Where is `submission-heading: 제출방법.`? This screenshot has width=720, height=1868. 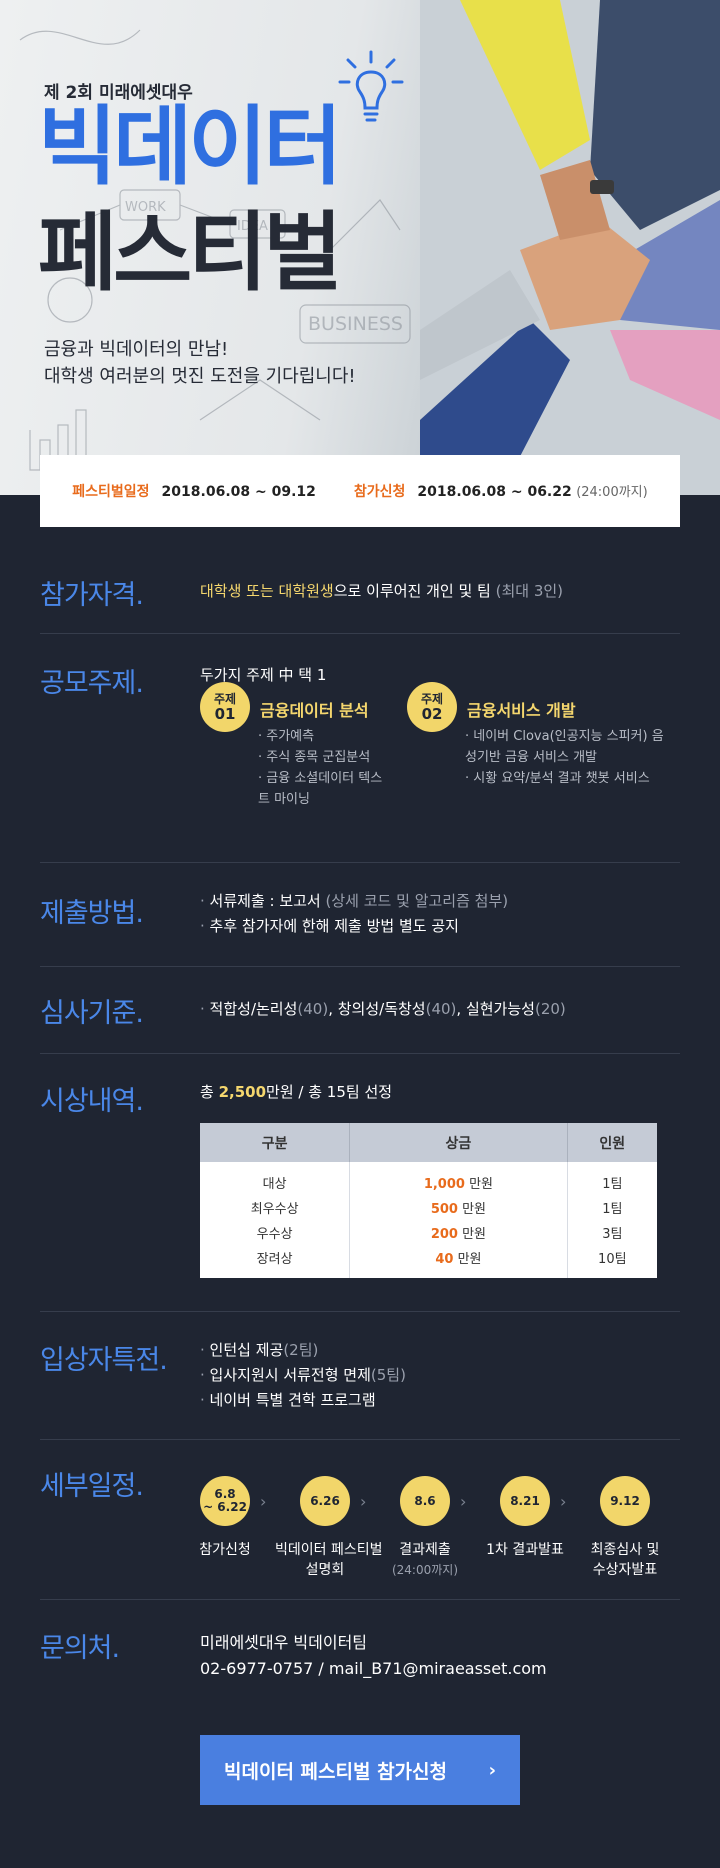 submission-heading: 제출방법. is located at coordinates (92, 913).